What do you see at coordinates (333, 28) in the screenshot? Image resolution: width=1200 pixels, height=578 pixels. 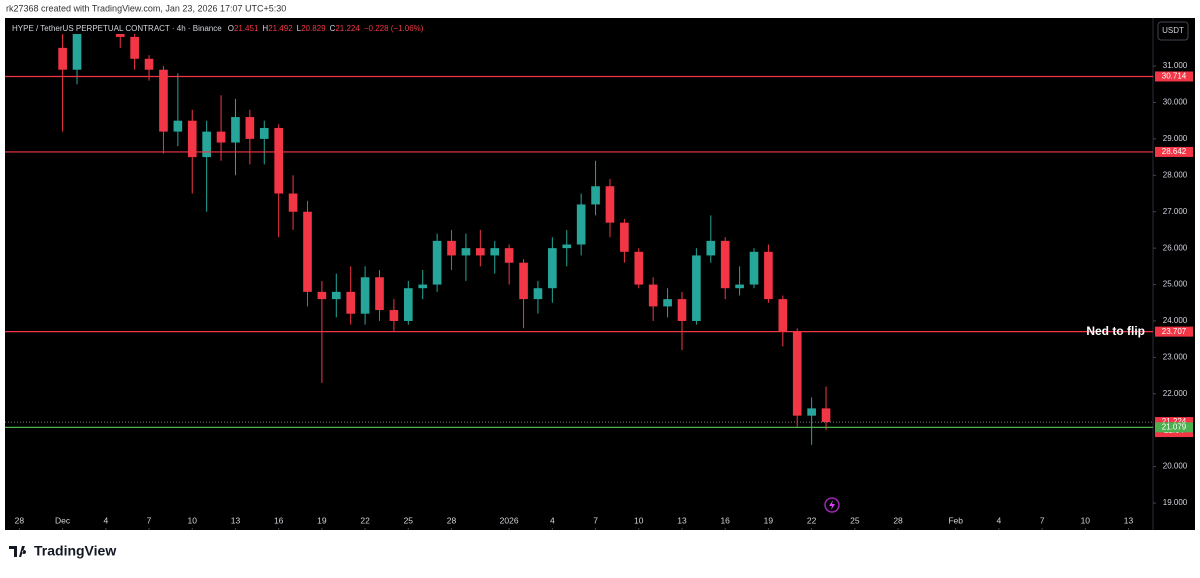 I see `ohlc-key: C` at bounding box center [333, 28].